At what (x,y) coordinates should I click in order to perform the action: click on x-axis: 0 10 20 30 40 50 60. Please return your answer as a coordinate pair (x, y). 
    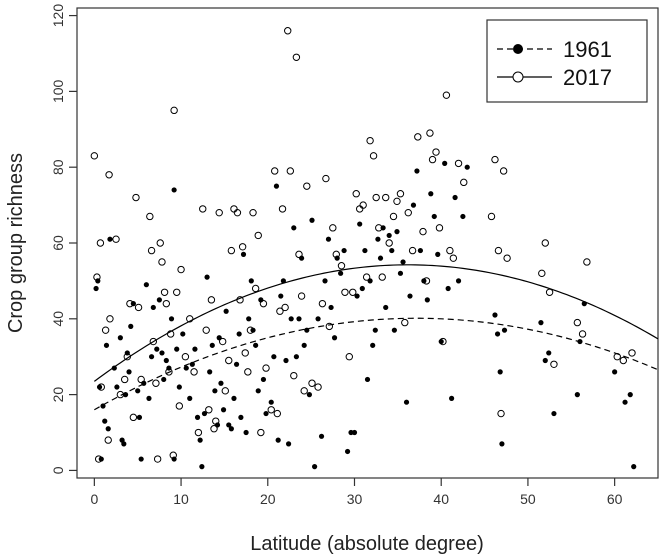
    Looking at the image, I should click on (356, 492).